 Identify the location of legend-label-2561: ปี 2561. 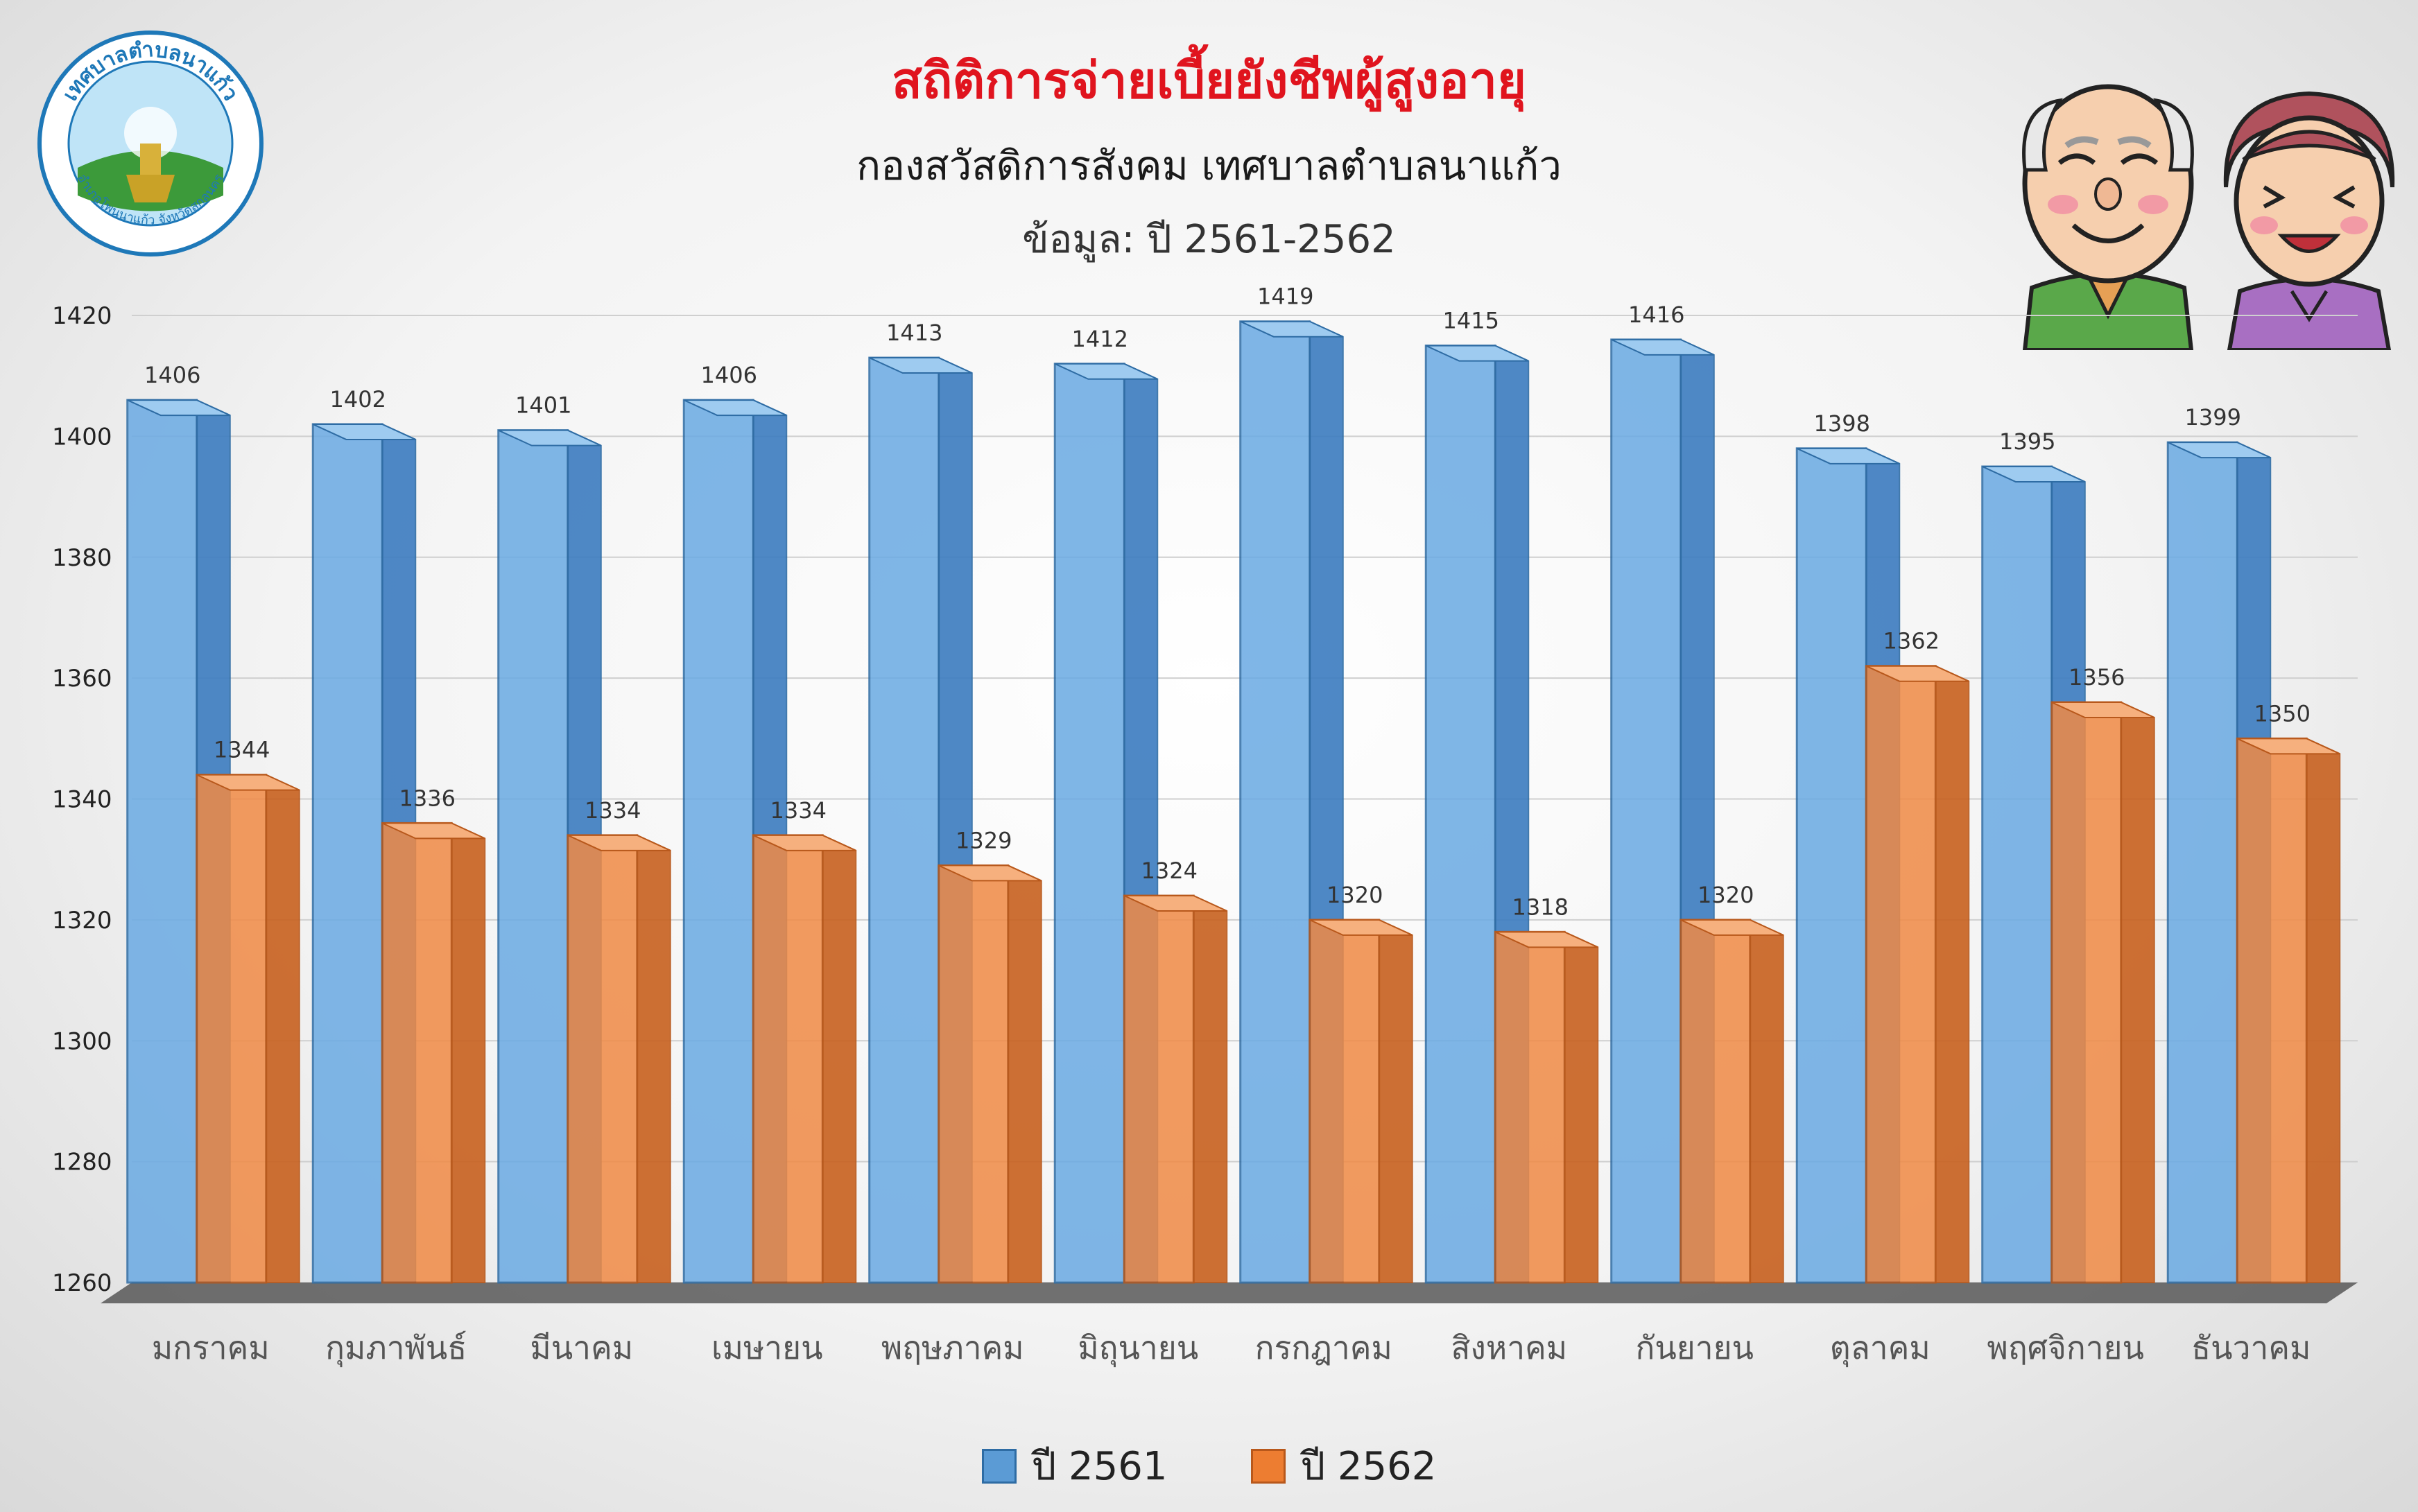
(1099, 1466).